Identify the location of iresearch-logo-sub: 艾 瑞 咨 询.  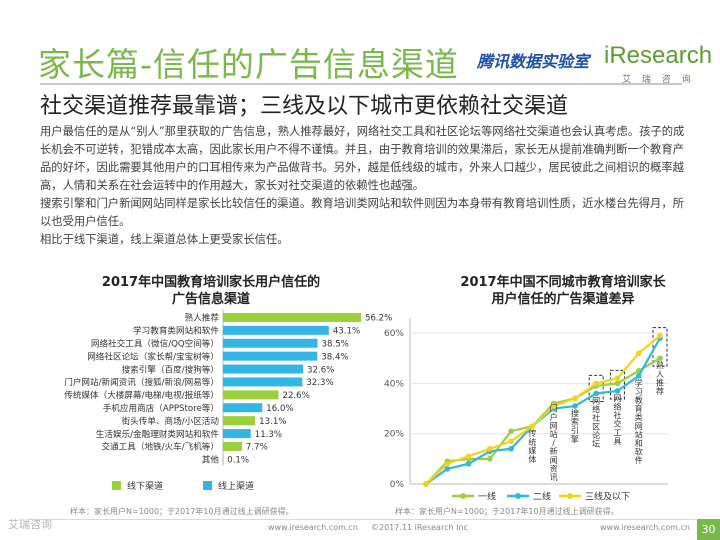
(658, 80).